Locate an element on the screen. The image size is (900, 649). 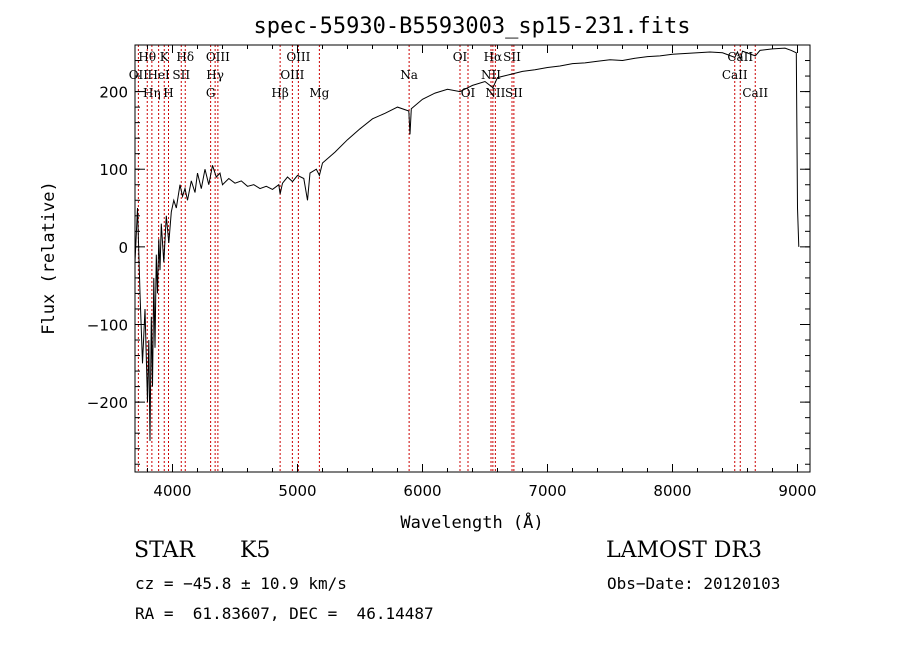
coordinates: RA = 61.83607, DEC = 46.14487 is located at coordinates (284, 613).